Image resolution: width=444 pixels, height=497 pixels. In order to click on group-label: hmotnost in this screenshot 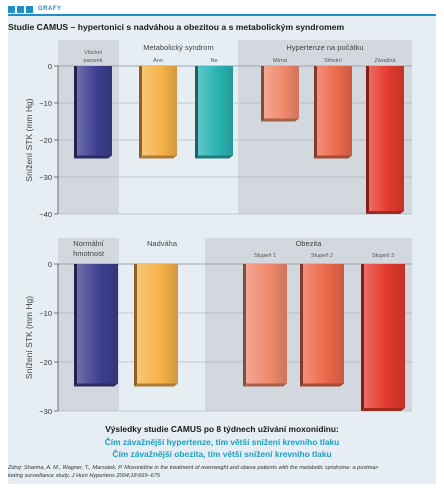, I will do `click(89, 253)`.